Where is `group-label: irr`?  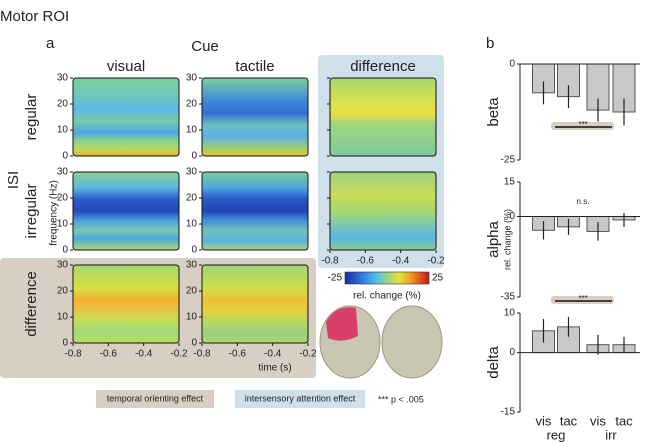 group-label: irr is located at coordinates (611, 434).